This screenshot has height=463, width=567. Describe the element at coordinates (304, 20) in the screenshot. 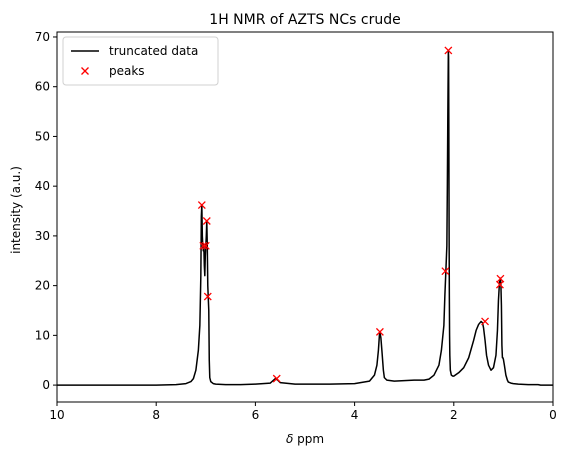

I see `chart-title: 1H NMR of AZTS NCs crude` at that location.